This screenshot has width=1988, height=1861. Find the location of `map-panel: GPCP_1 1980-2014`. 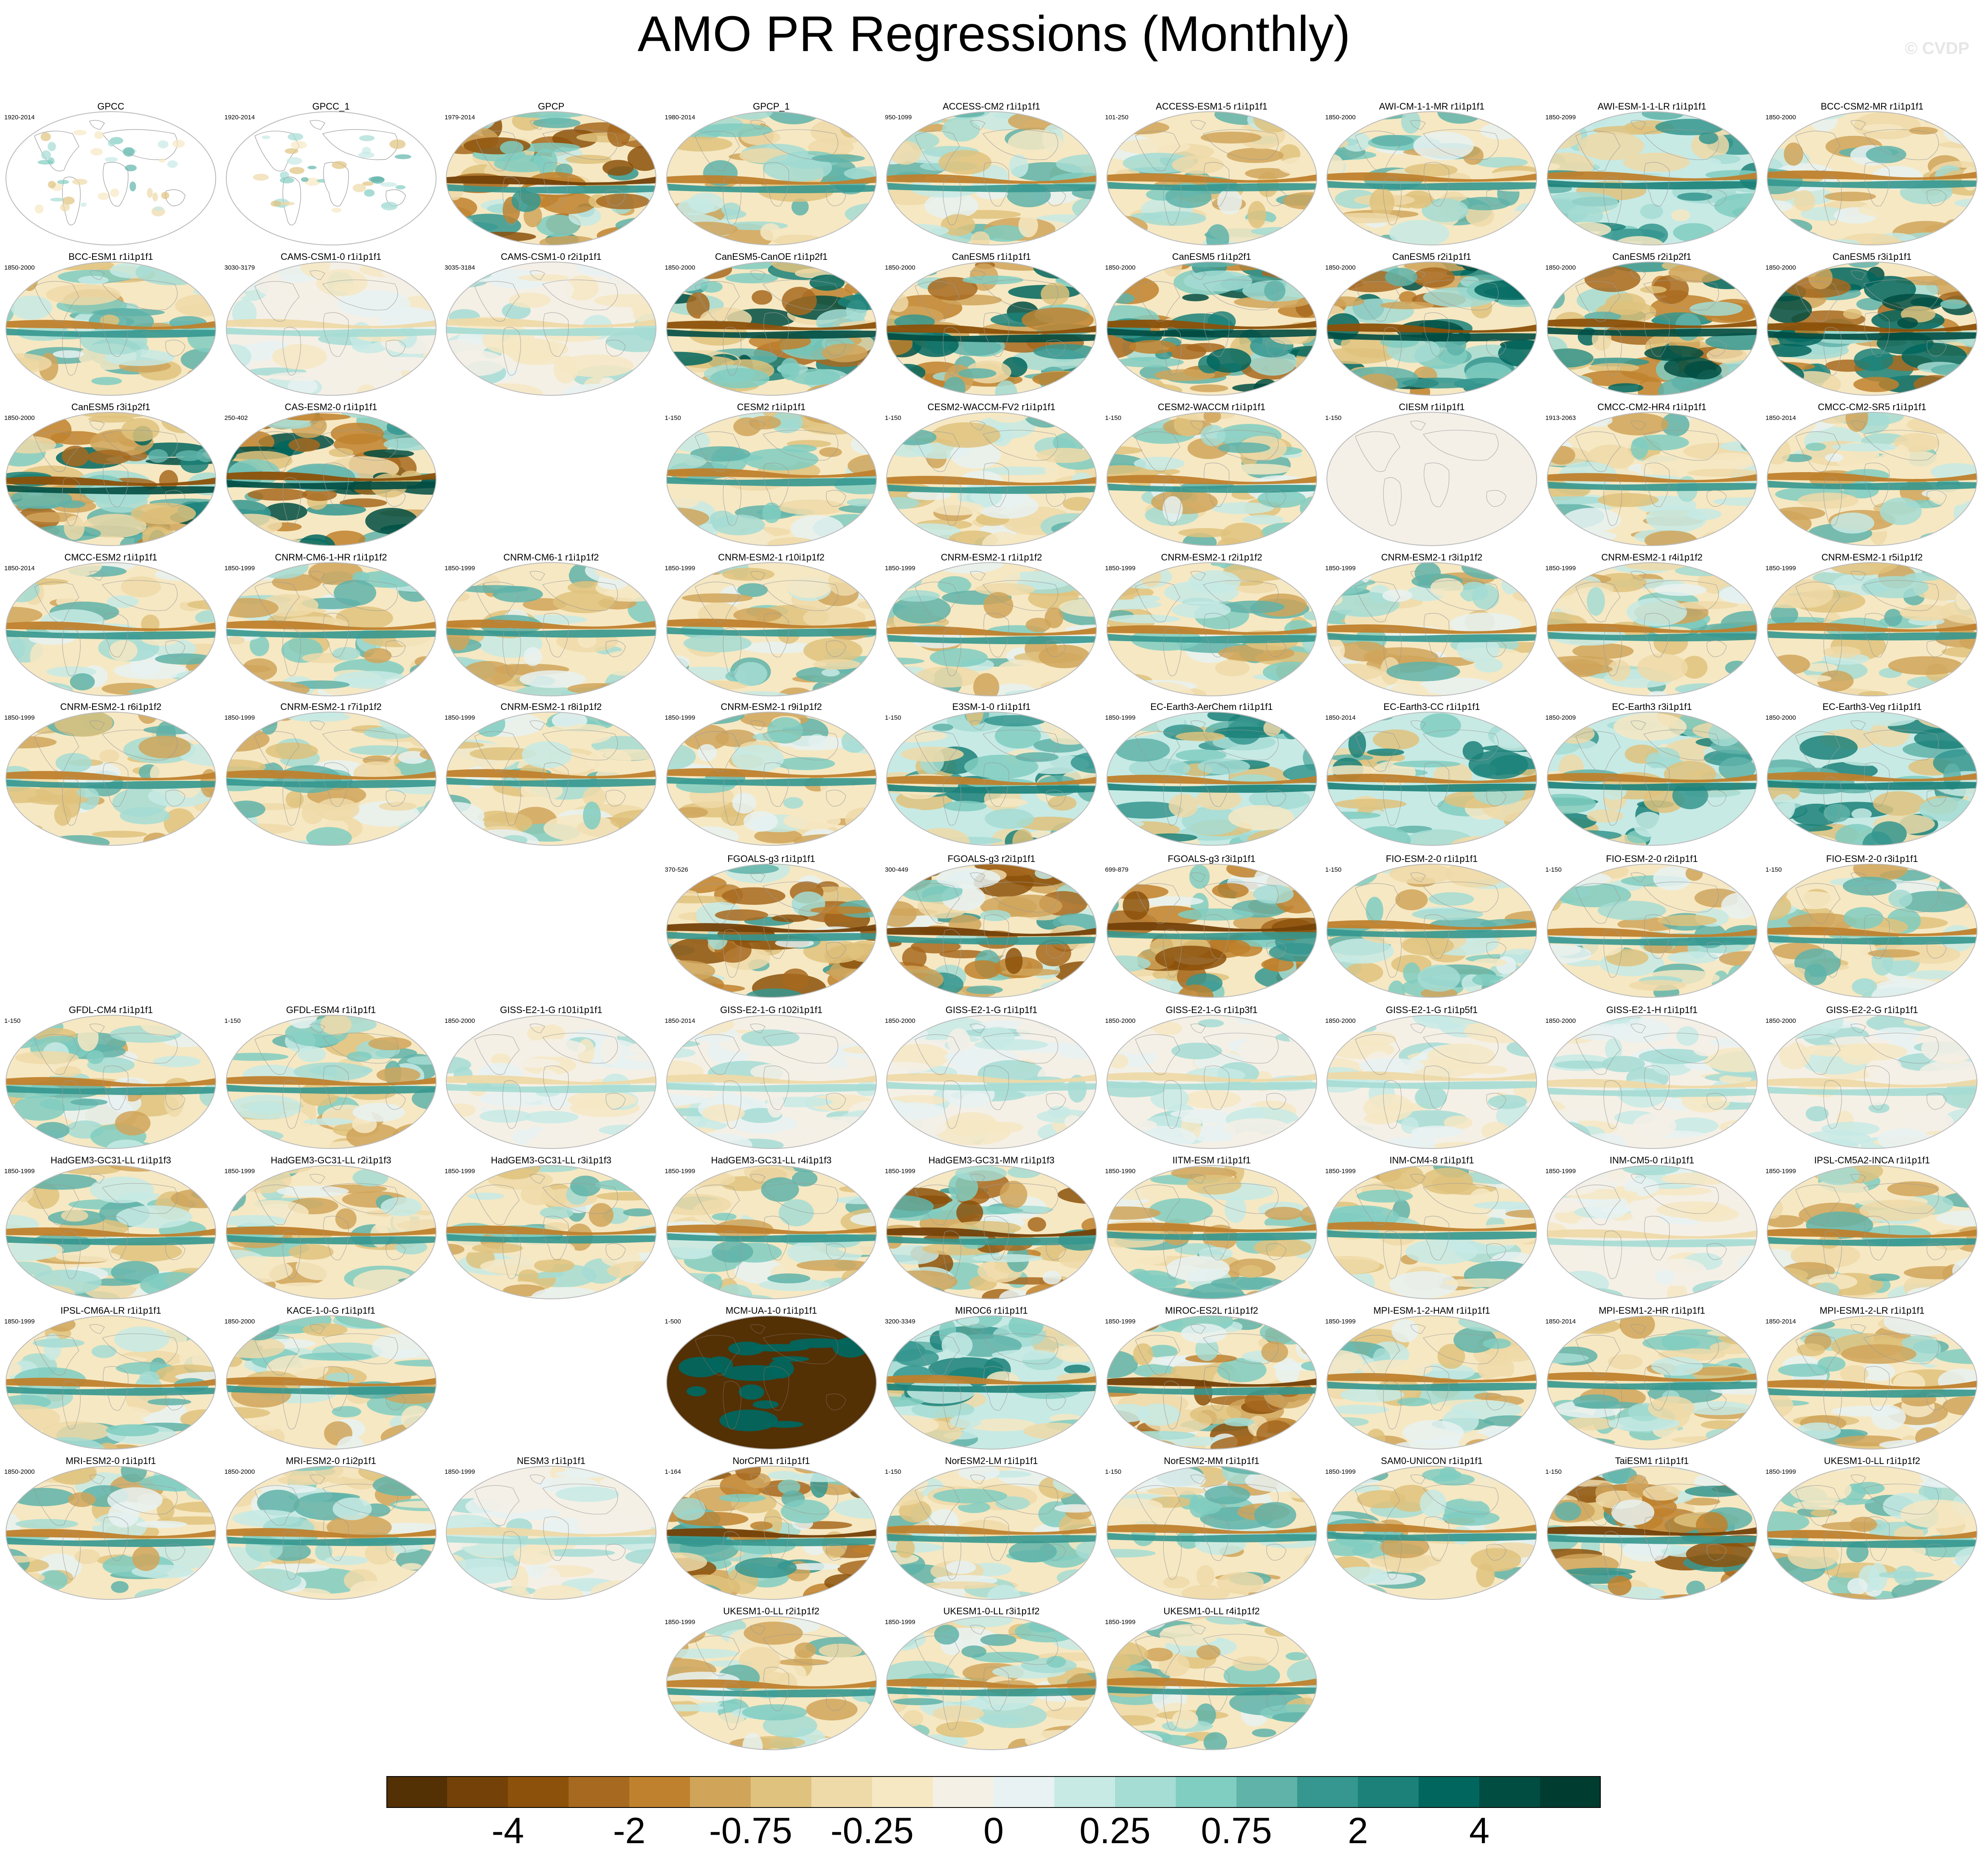

map-panel: GPCP_1 1980-2014 is located at coordinates (771, 176).